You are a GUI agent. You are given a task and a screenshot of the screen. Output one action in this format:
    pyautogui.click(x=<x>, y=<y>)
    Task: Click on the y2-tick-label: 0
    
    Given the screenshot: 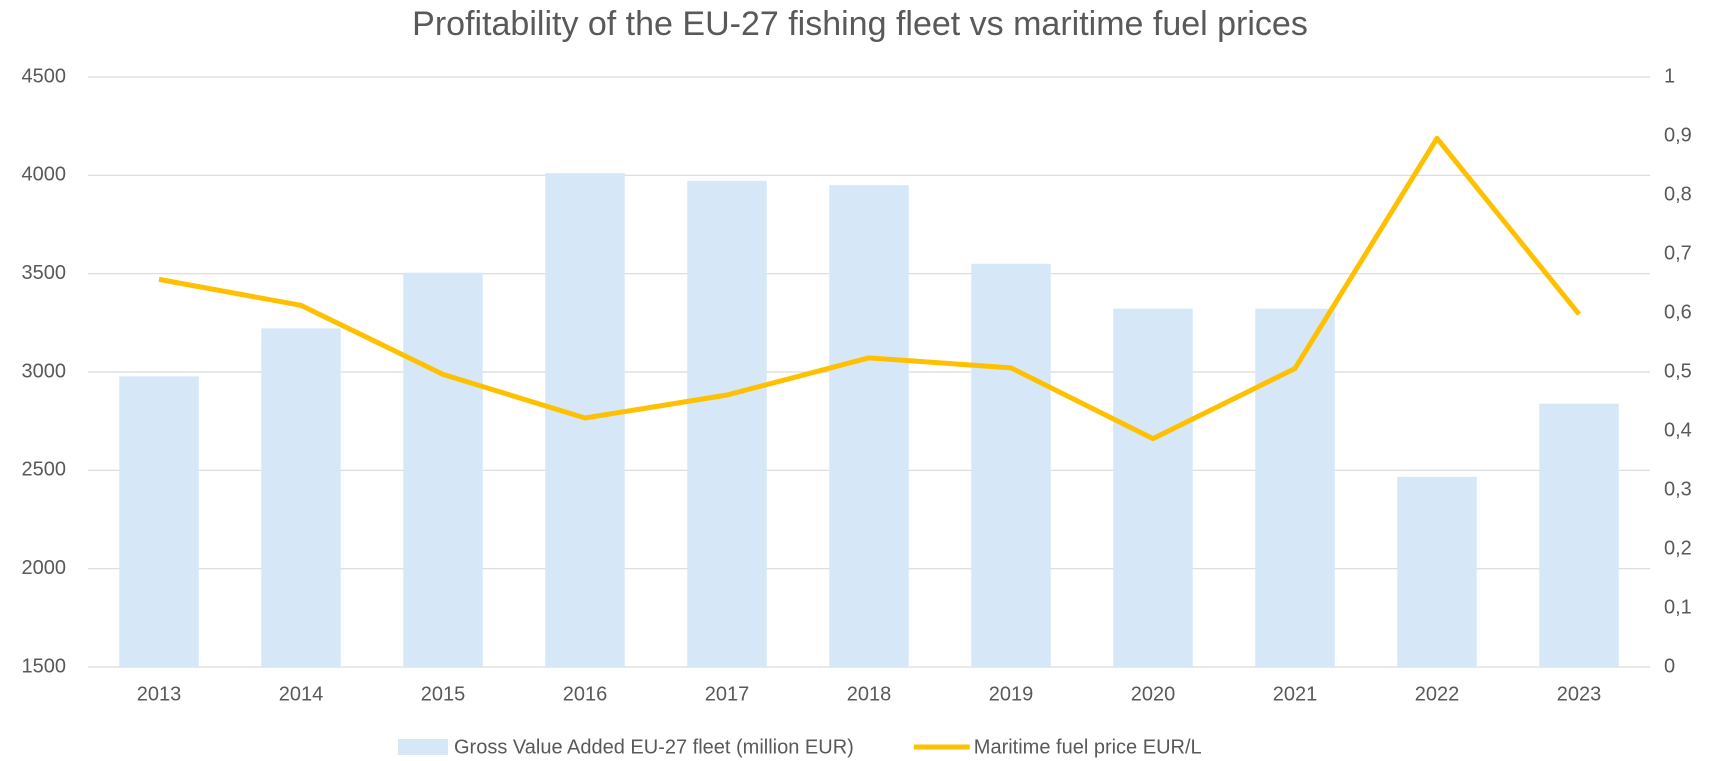 What is the action you would take?
    pyautogui.click(x=1669, y=666)
    